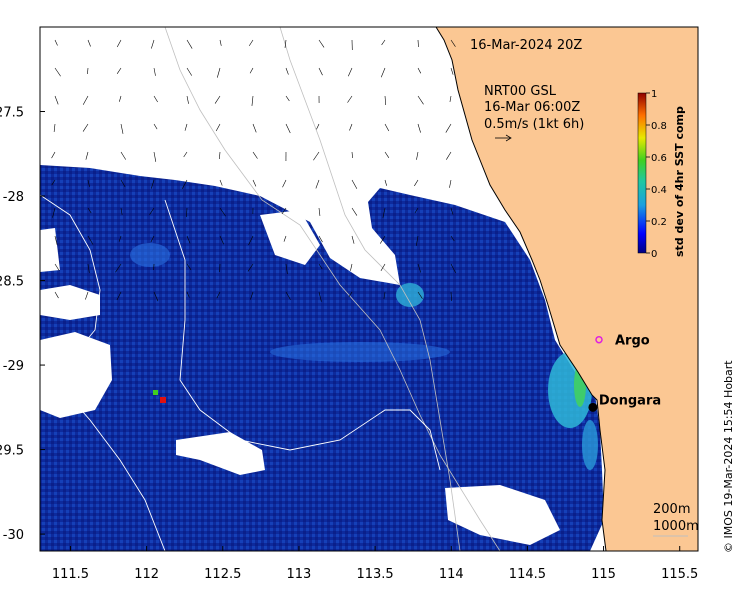  What do you see at coordinates (374, 574) in the screenshot?
I see `x-tick-label: 113.5` at bounding box center [374, 574].